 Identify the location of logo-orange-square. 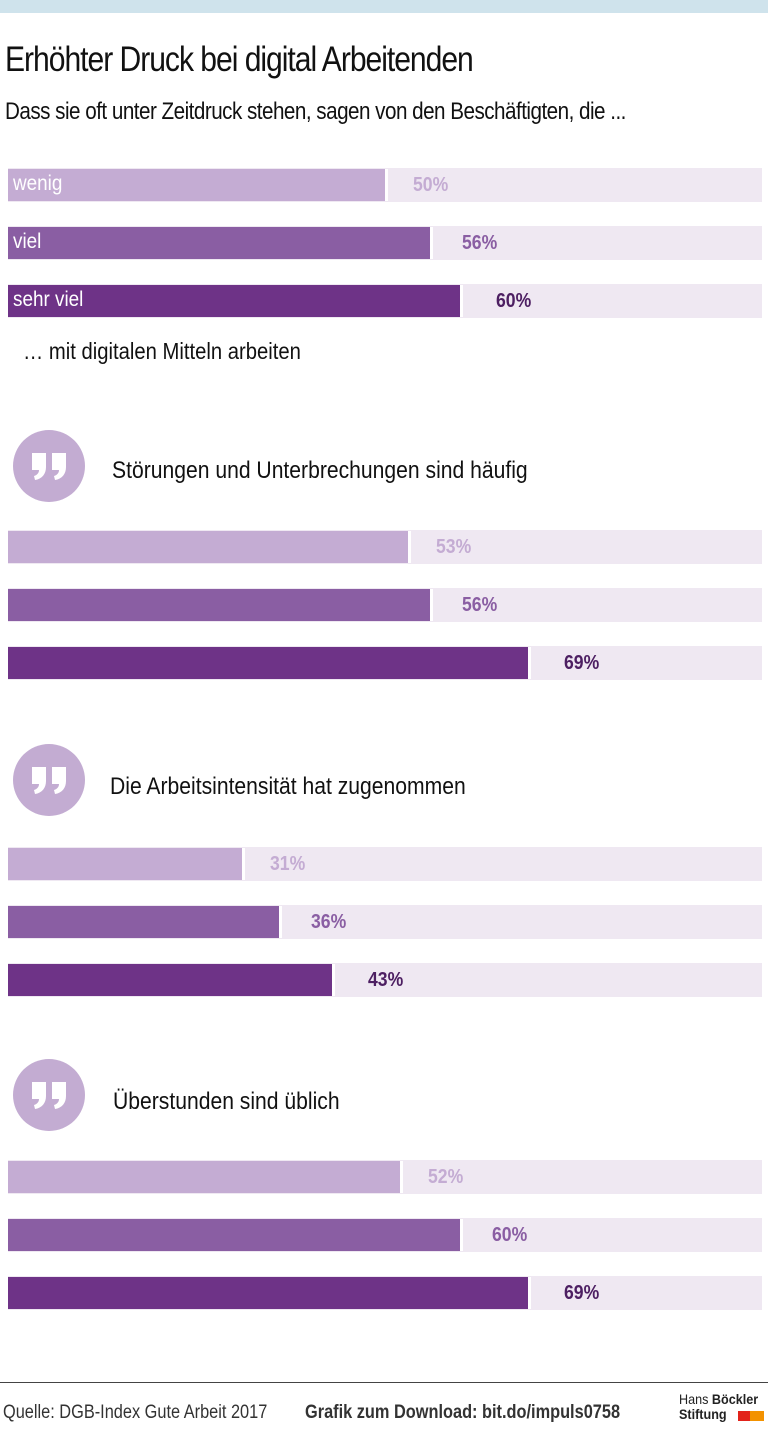
(757, 1416).